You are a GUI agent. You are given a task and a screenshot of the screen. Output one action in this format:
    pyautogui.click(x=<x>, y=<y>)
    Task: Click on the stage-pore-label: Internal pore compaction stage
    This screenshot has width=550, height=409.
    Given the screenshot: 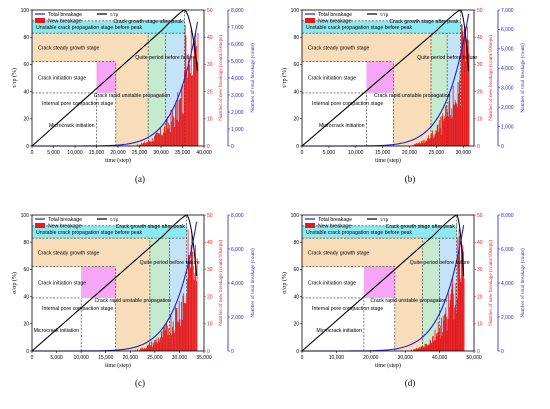 What is the action you would take?
    pyautogui.click(x=77, y=309)
    